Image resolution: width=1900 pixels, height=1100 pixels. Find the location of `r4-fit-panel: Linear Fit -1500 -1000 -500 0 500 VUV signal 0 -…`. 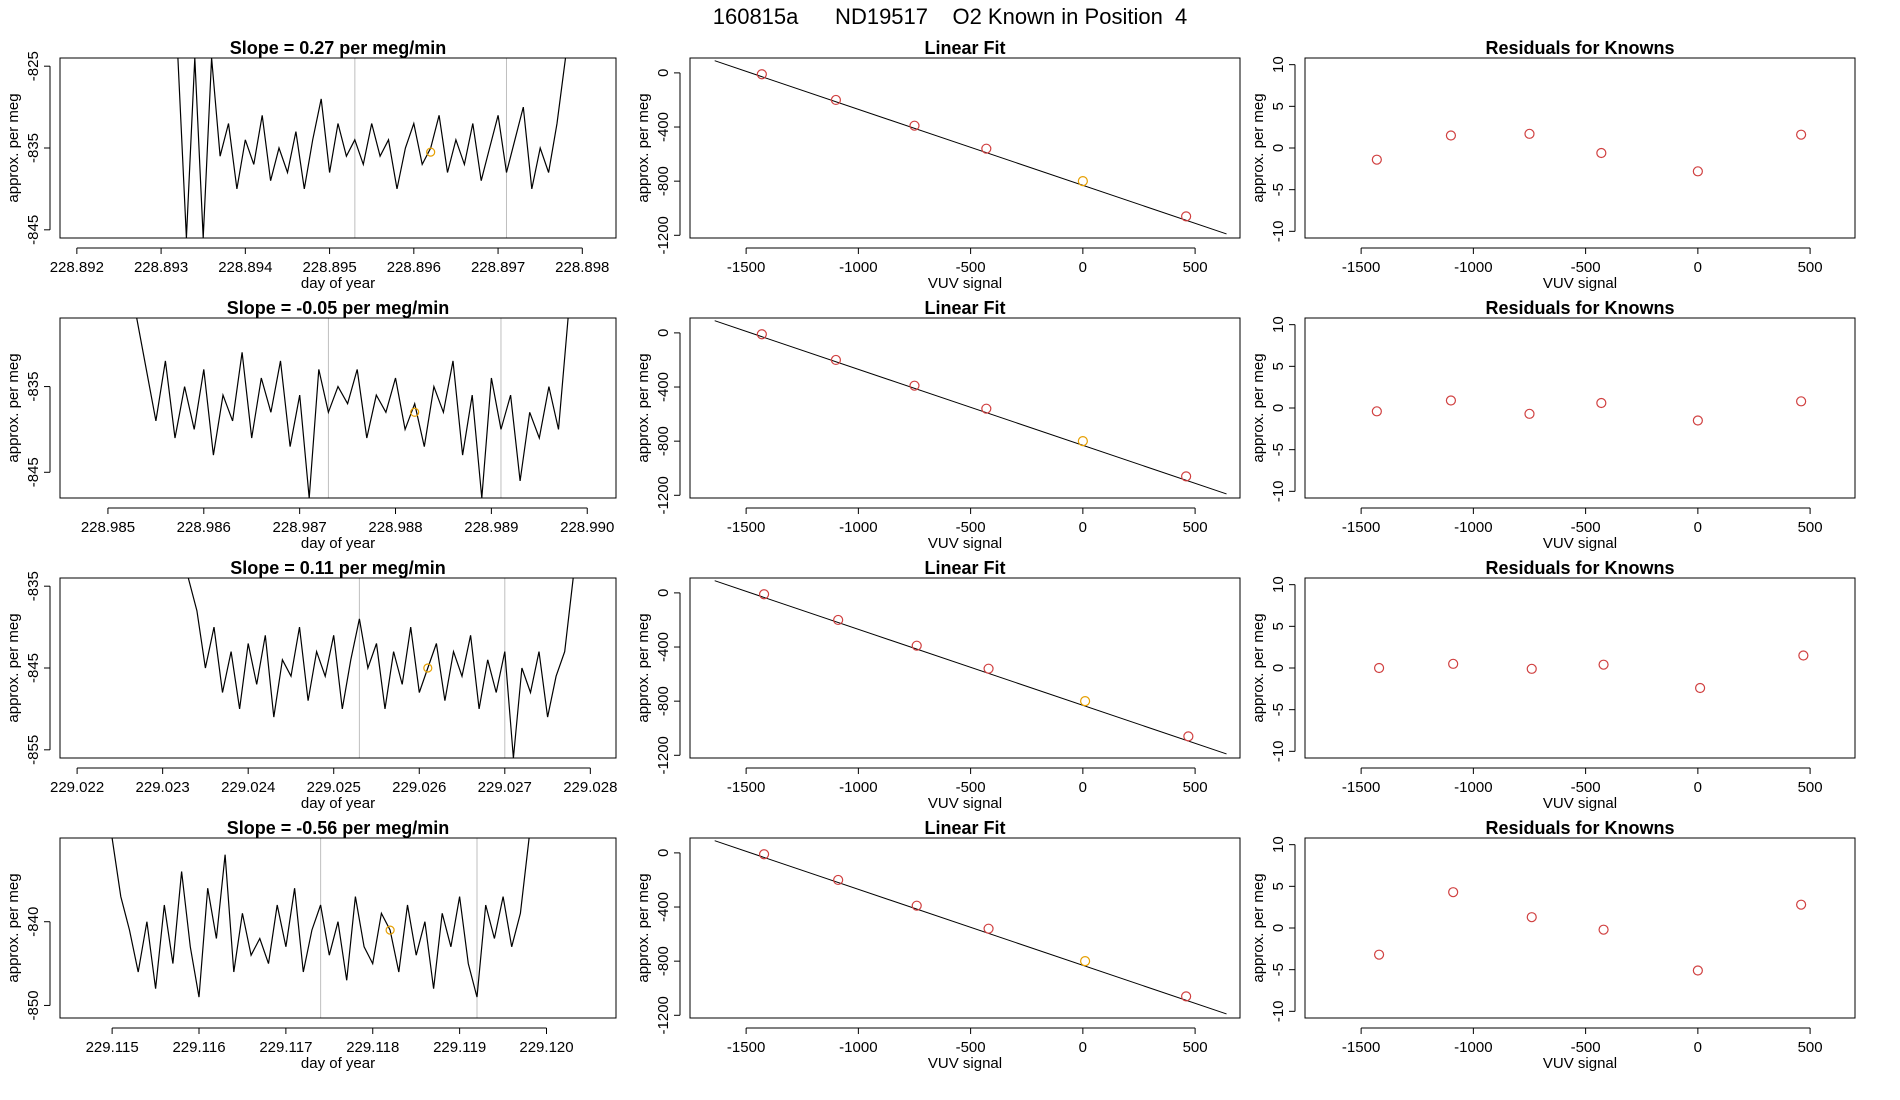

r4-fit-panel: Linear Fit -1500 -1000 -500 0 500 VUV signal 0 -… is located at coordinates (938, 945).